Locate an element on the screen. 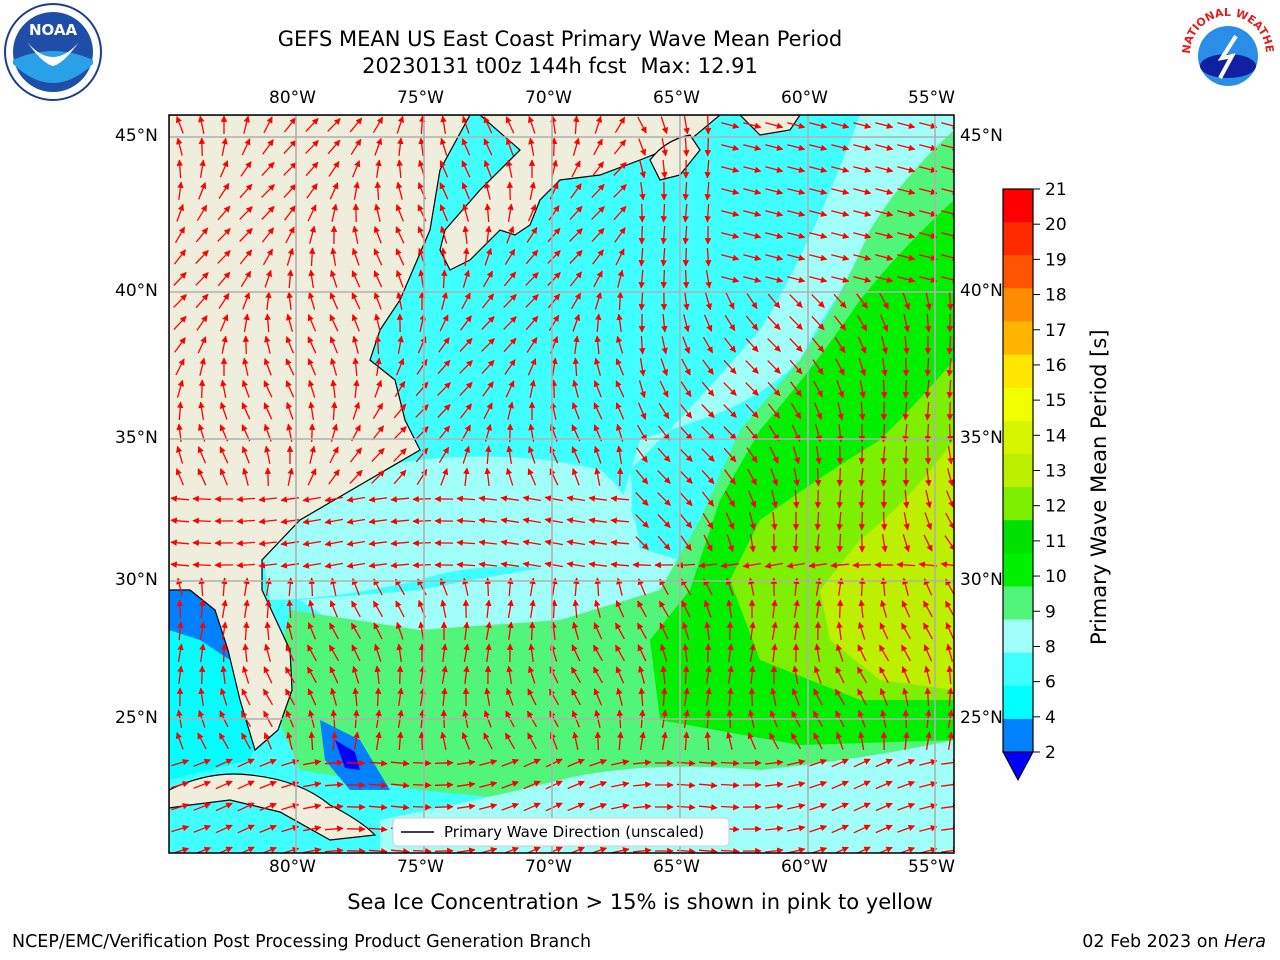  colorbar-tick-label: 14 is located at coordinates (1056, 436).